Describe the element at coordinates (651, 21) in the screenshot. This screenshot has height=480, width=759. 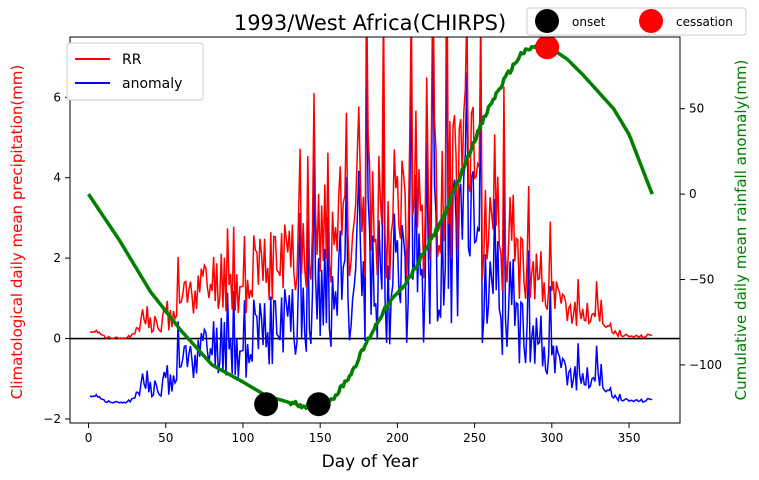
I see `legend-cessation-marker` at that location.